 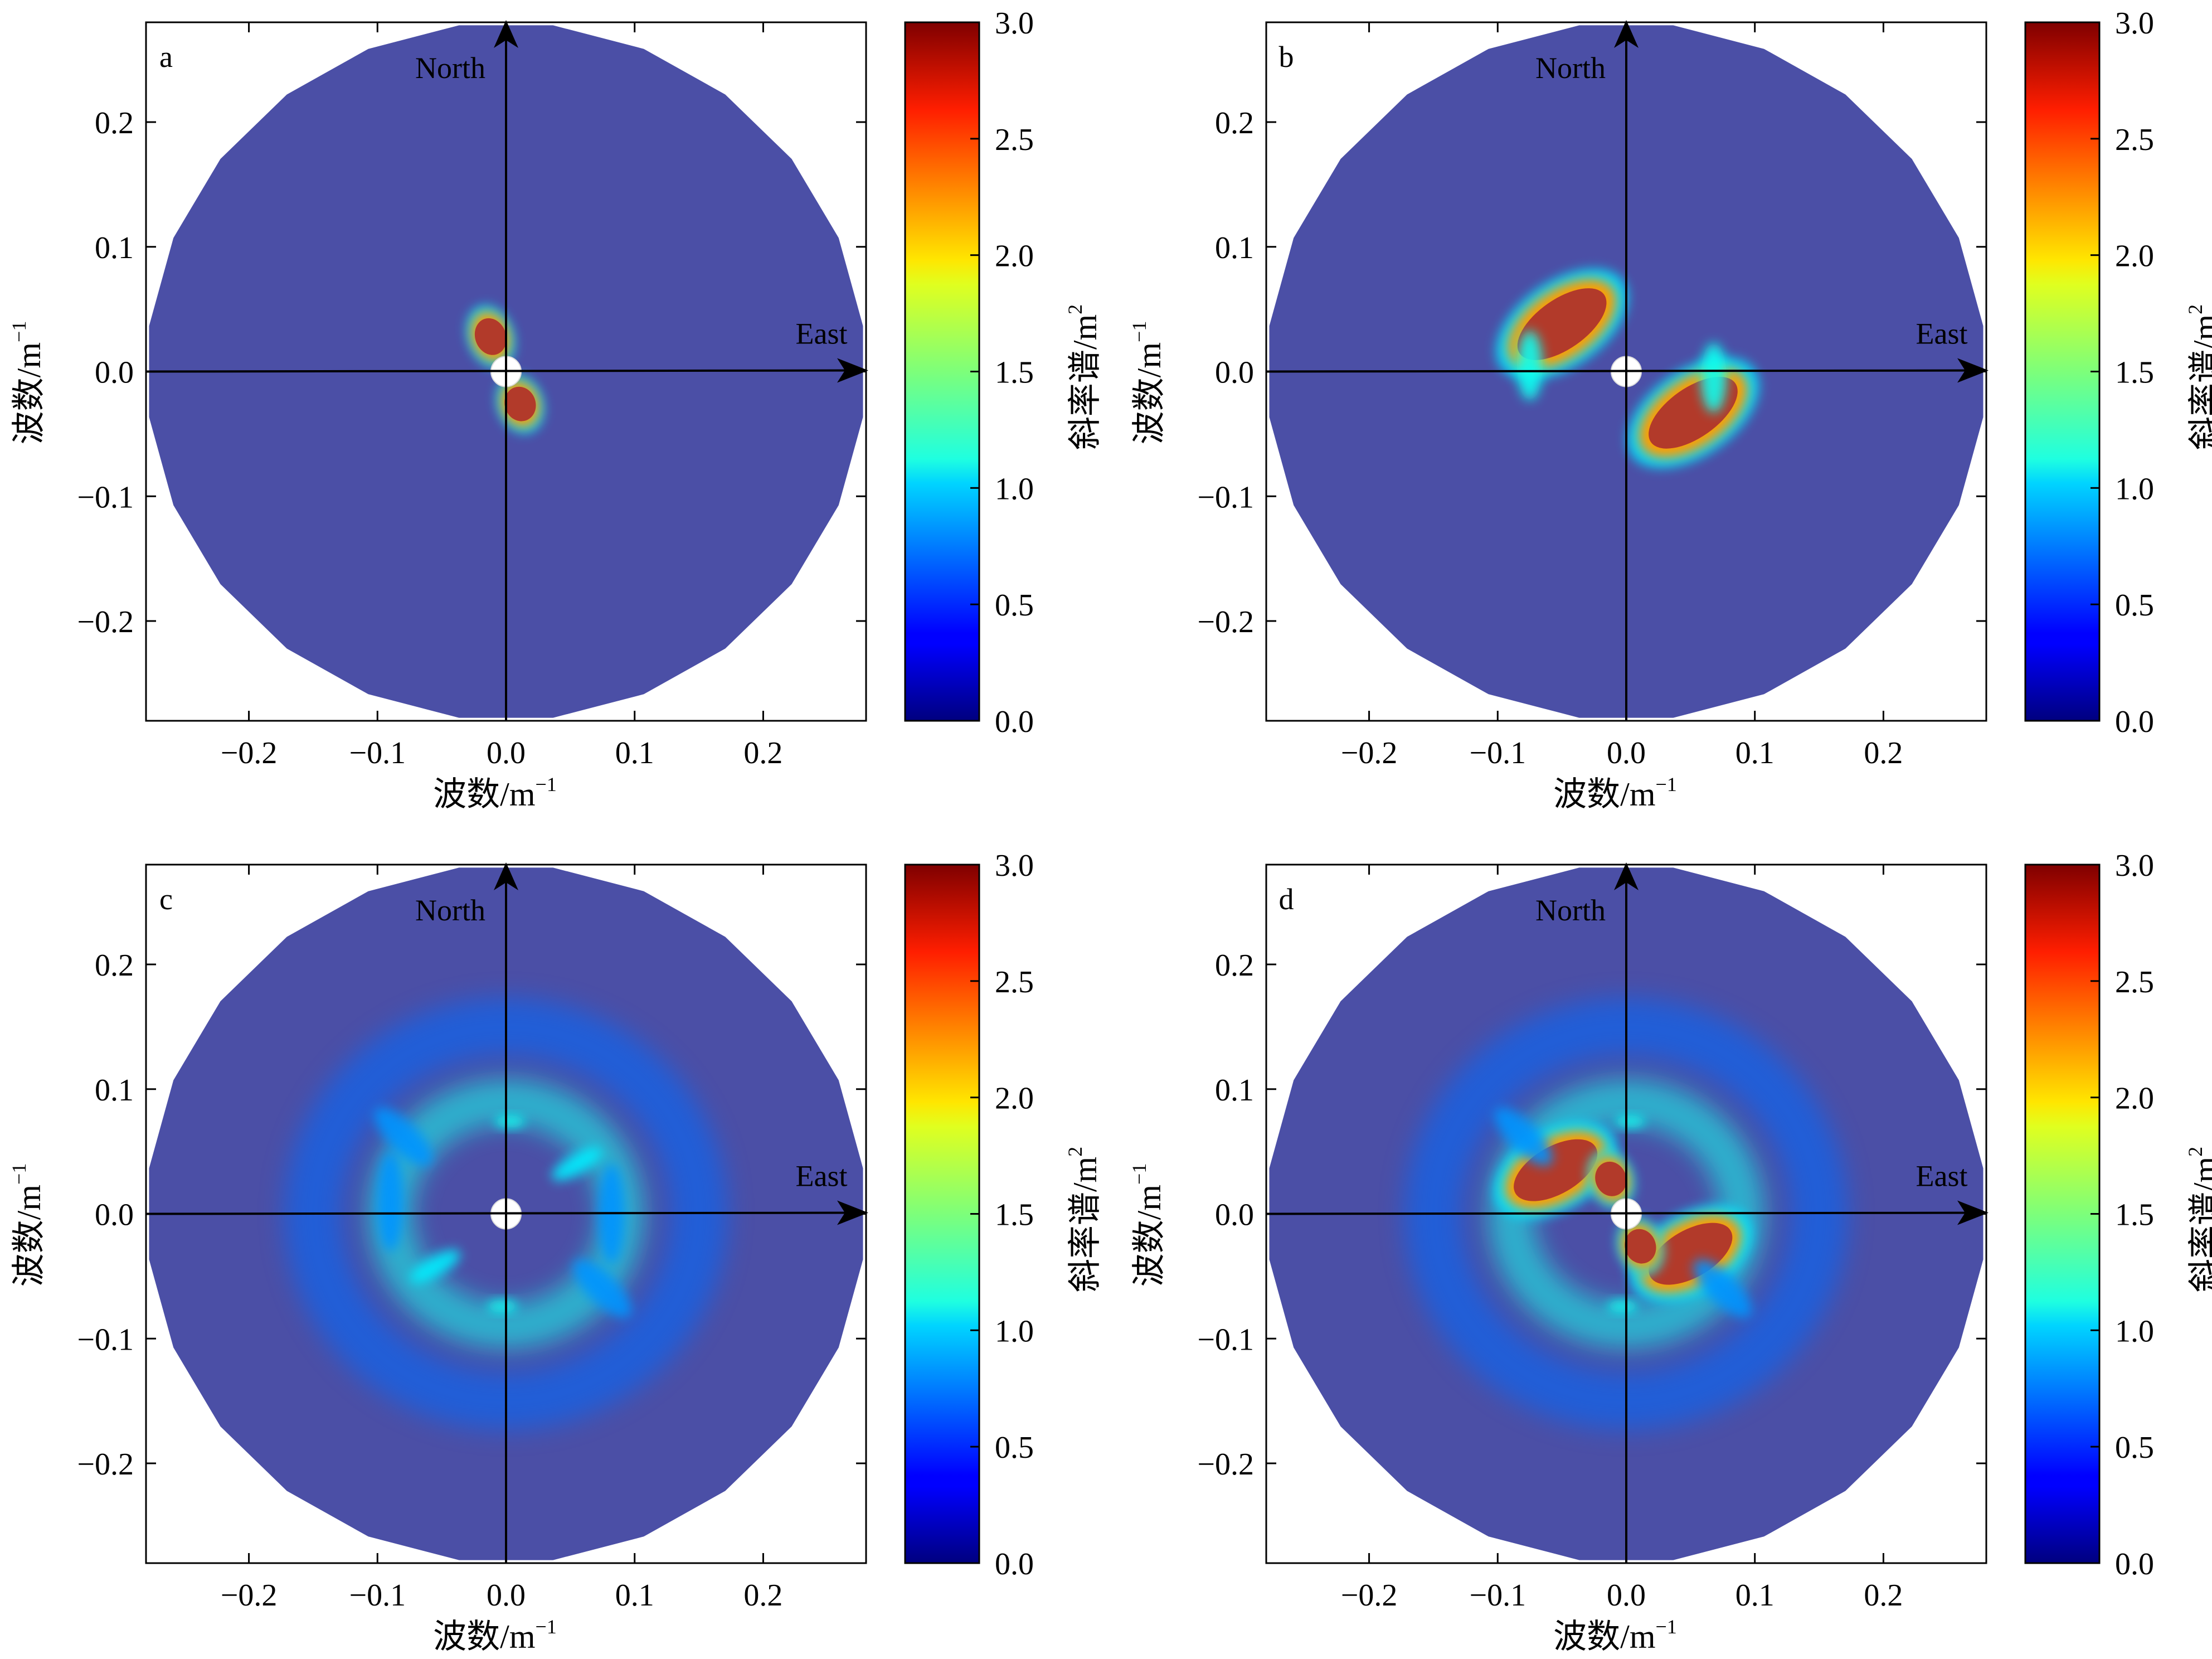 What do you see at coordinates (166, 57) in the screenshot?
I see `panel-label: a` at bounding box center [166, 57].